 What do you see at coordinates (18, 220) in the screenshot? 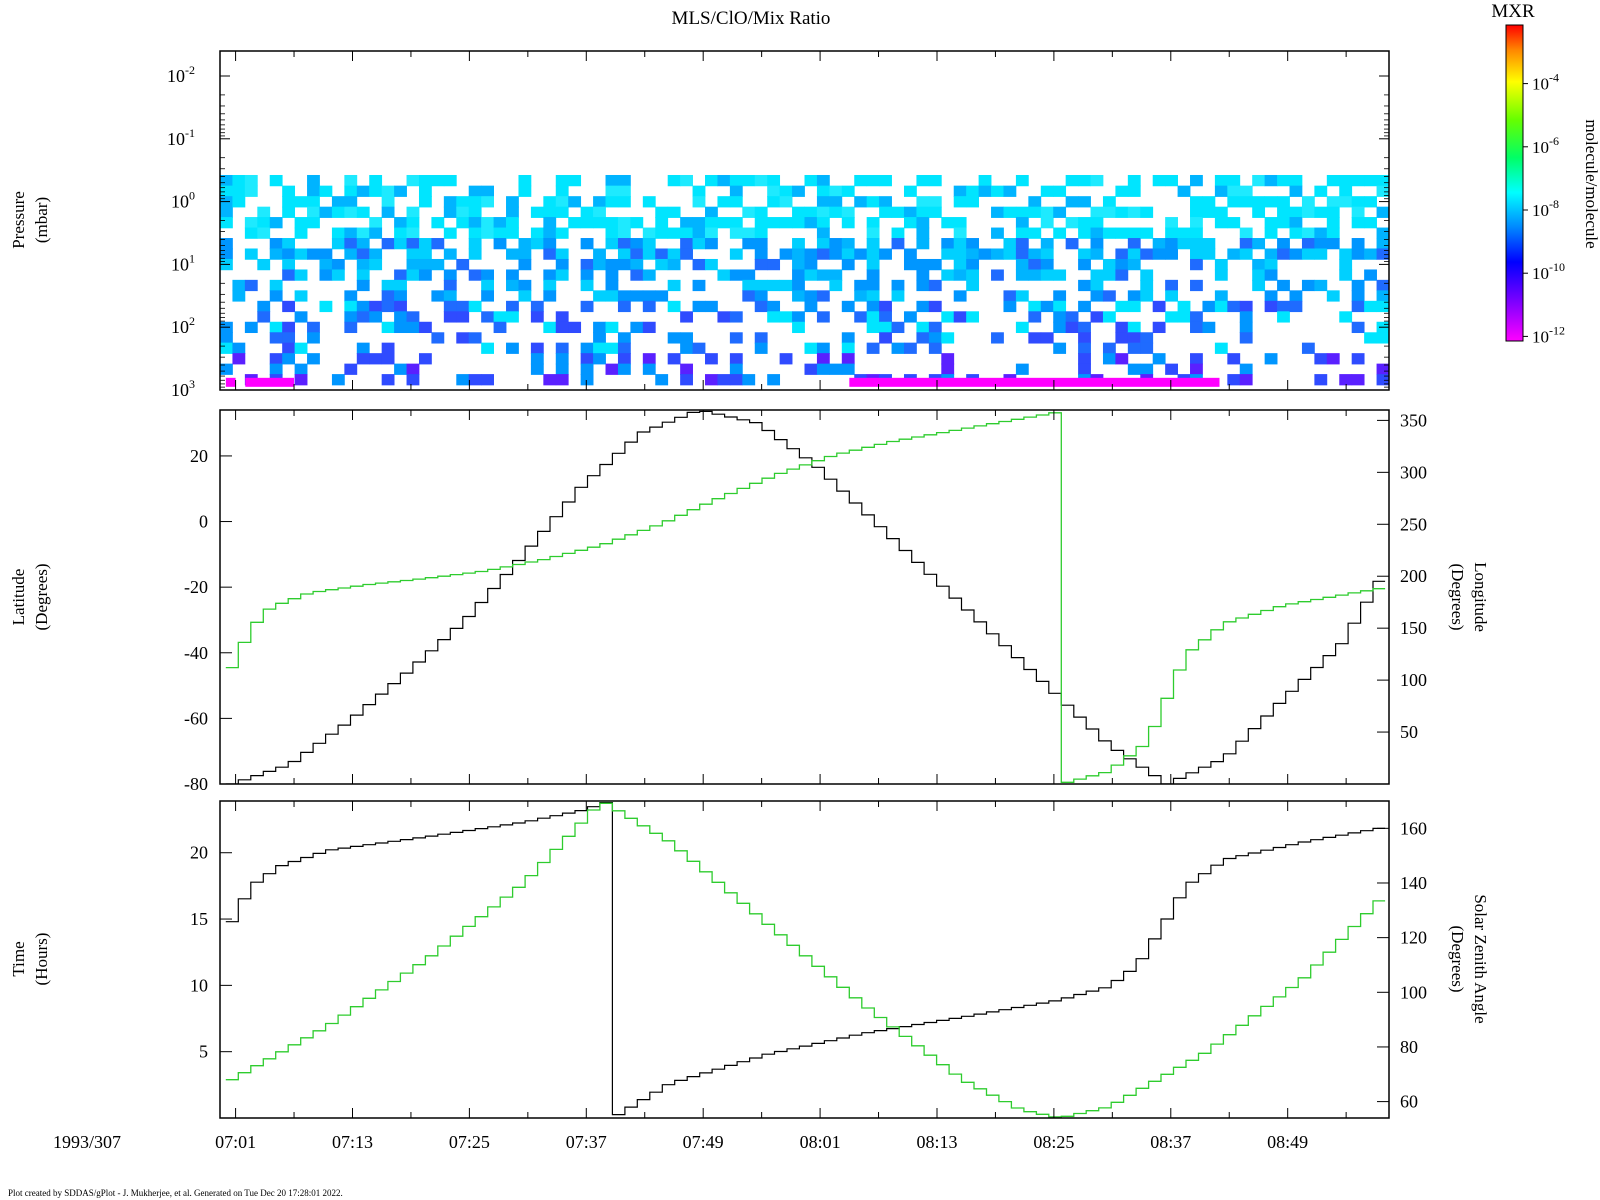
I see `pressure-axis-label: Pressure` at bounding box center [18, 220].